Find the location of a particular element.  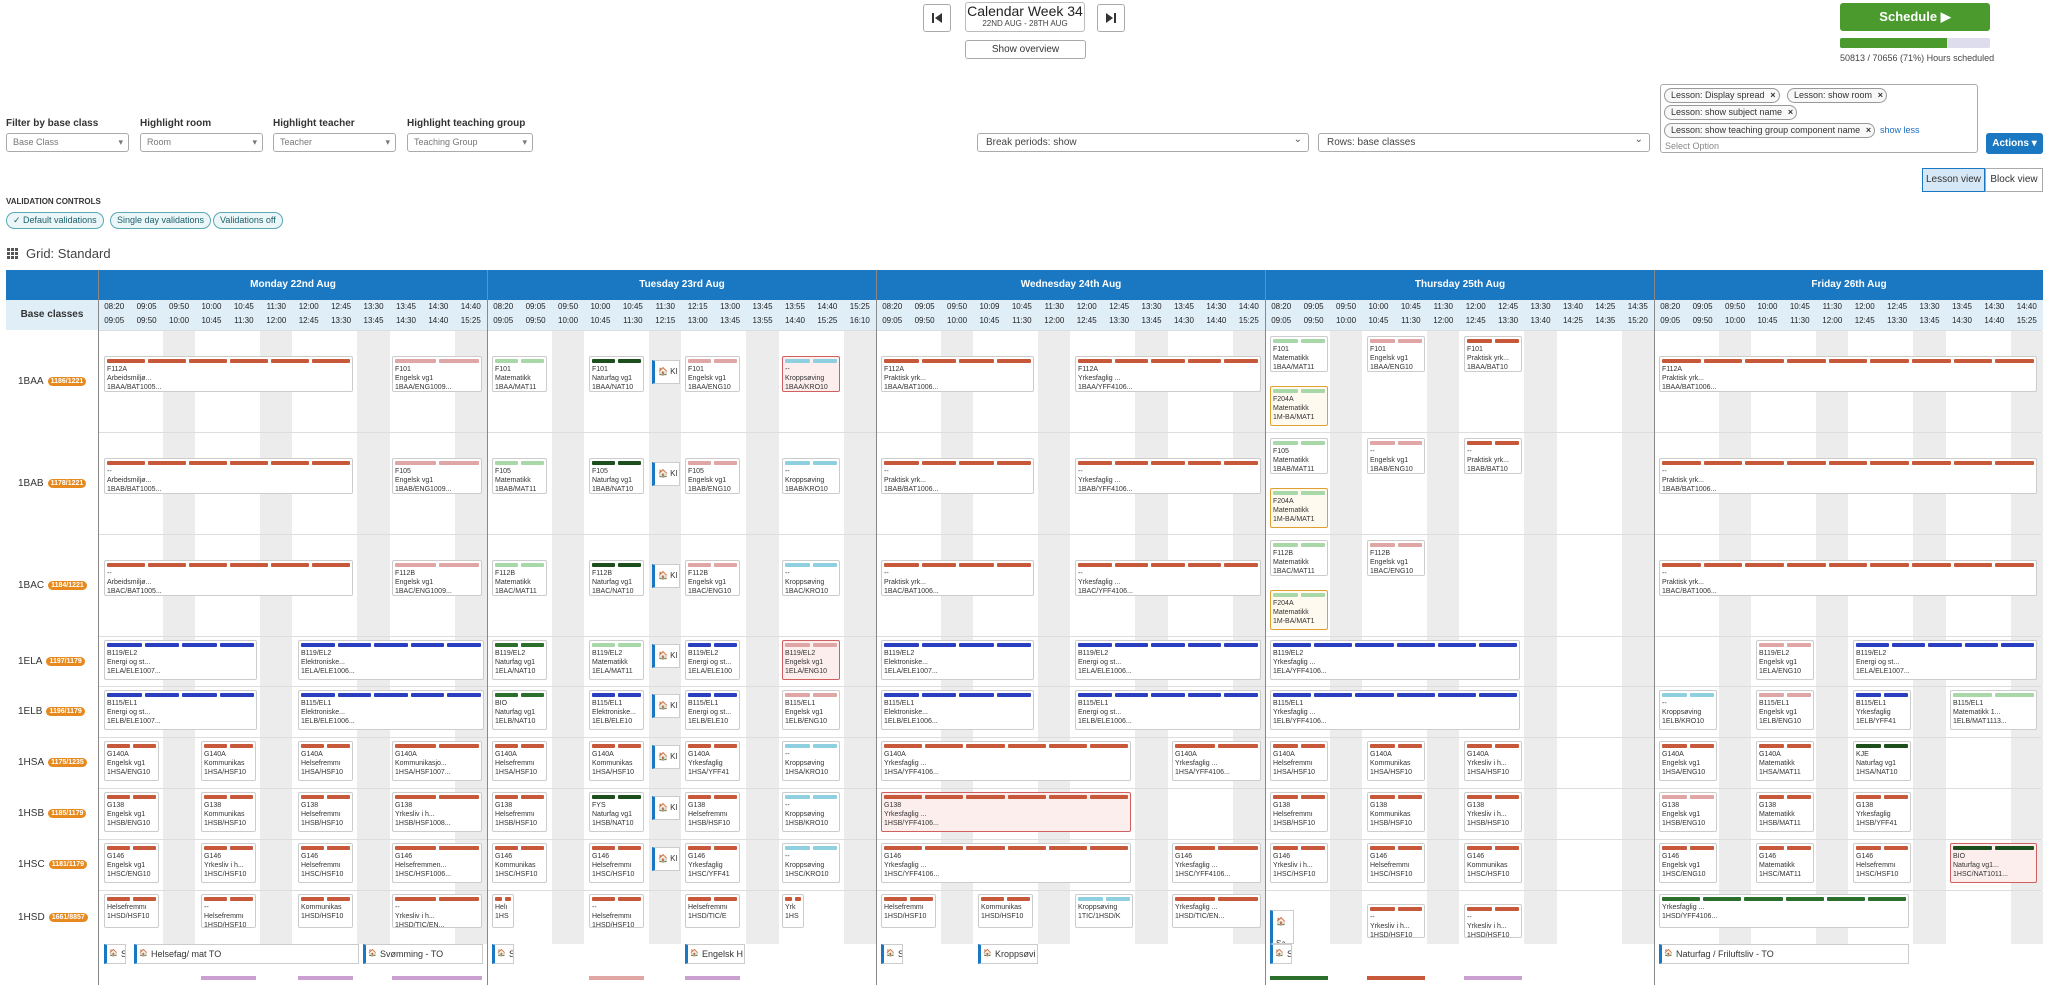

lesson-block: G138 Yrkesliv i h... 1HSB/HSF10 is located at coordinates (1493, 812).